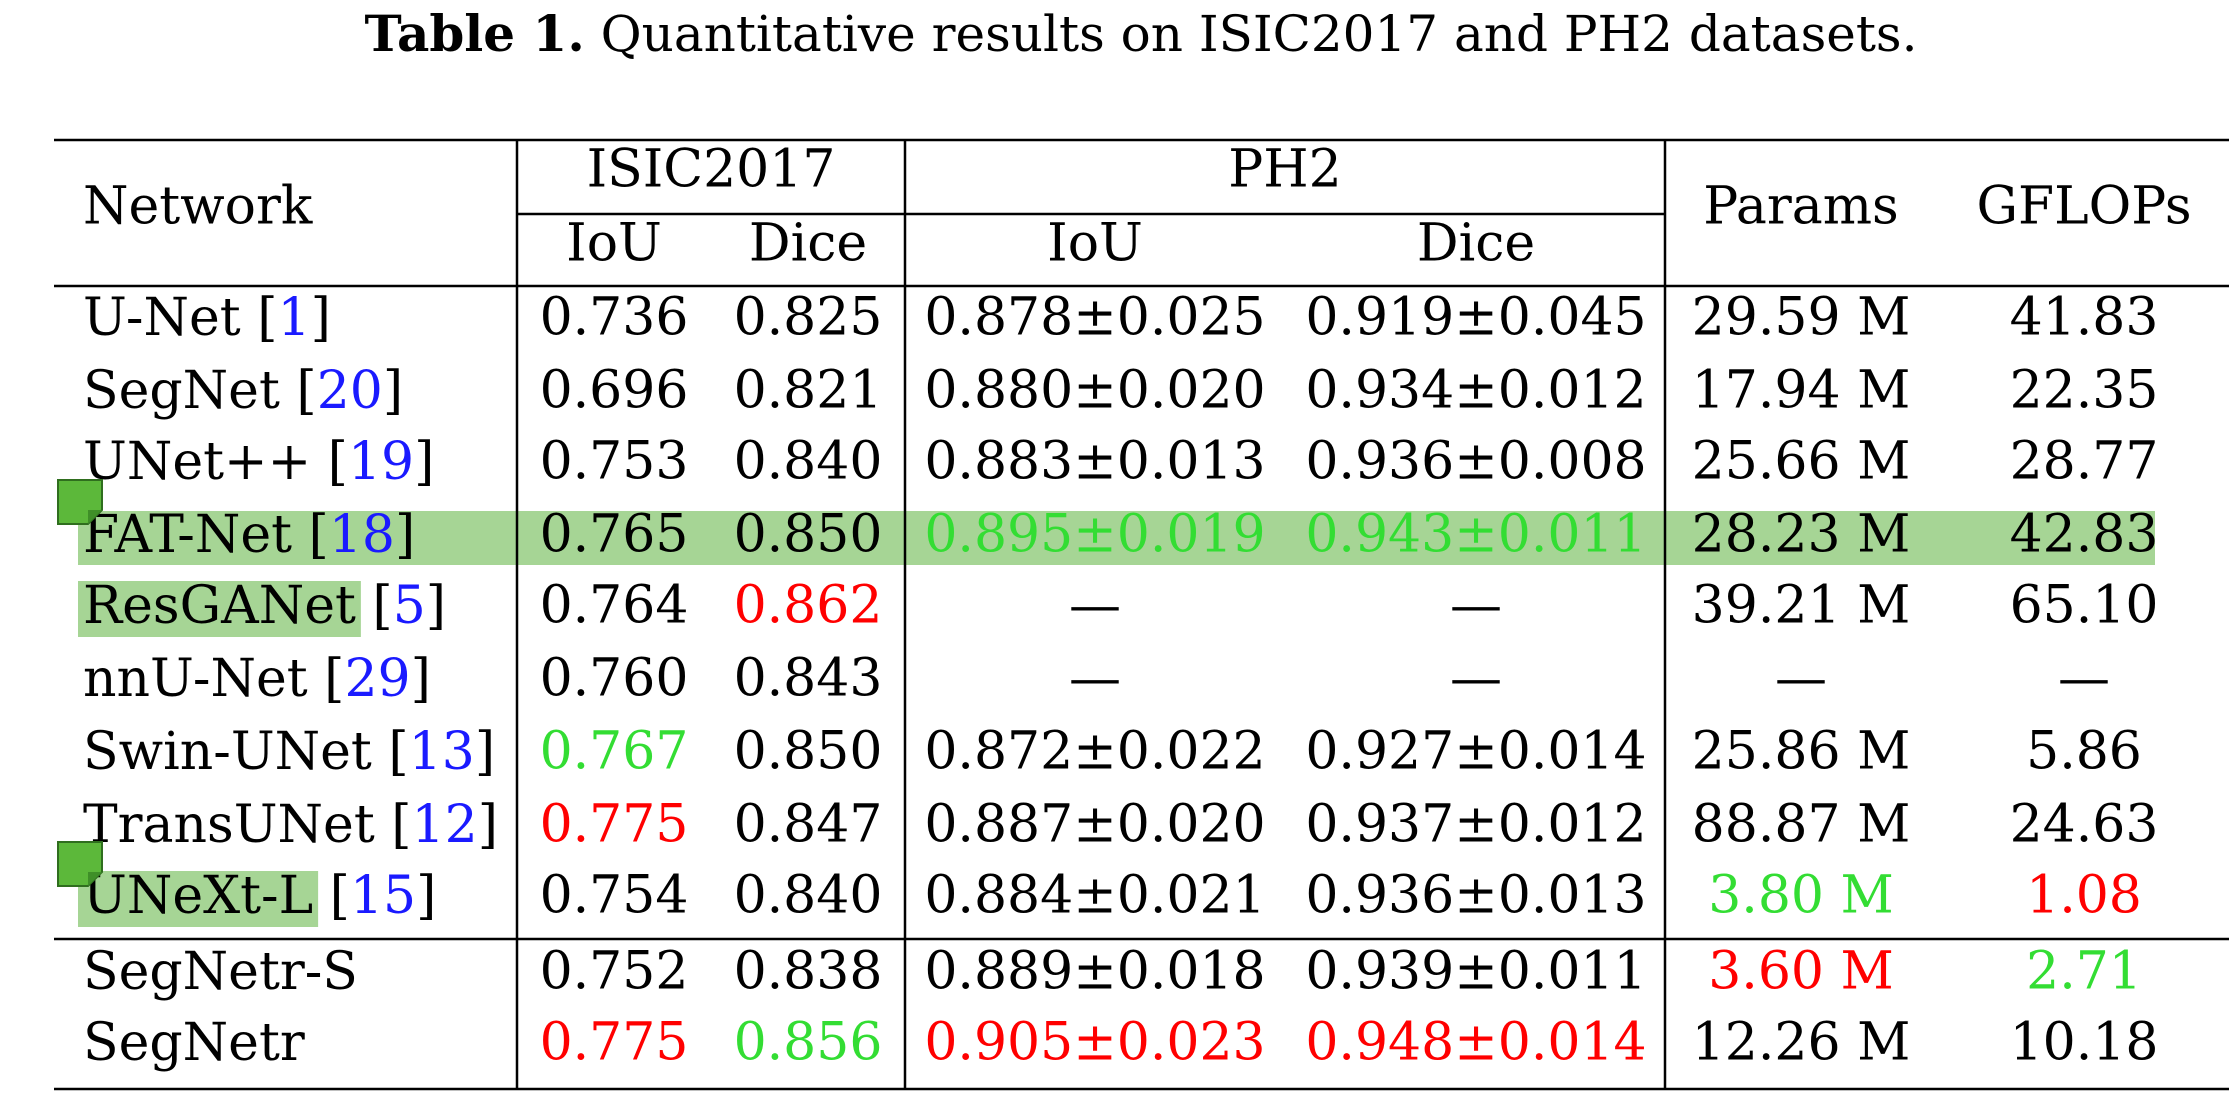 The width and height of the screenshot is (2237, 1098). What do you see at coordinates (2083, 207) in the screenshot?
I see `header-cell: GFLOPs` at bounding box center [2083, 207].